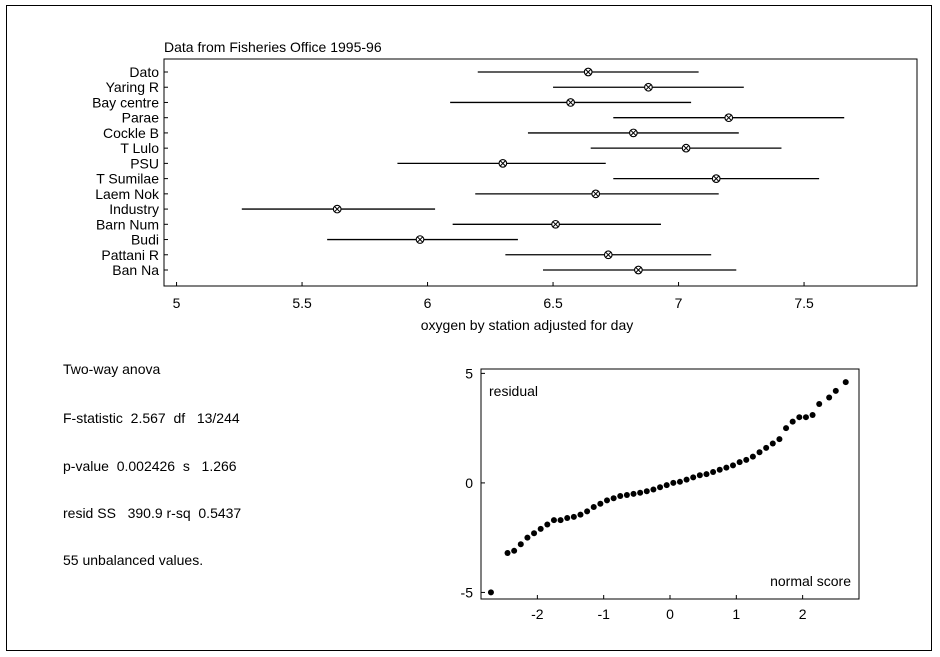  I want to click on station-label: PSU, so click(144, 163).